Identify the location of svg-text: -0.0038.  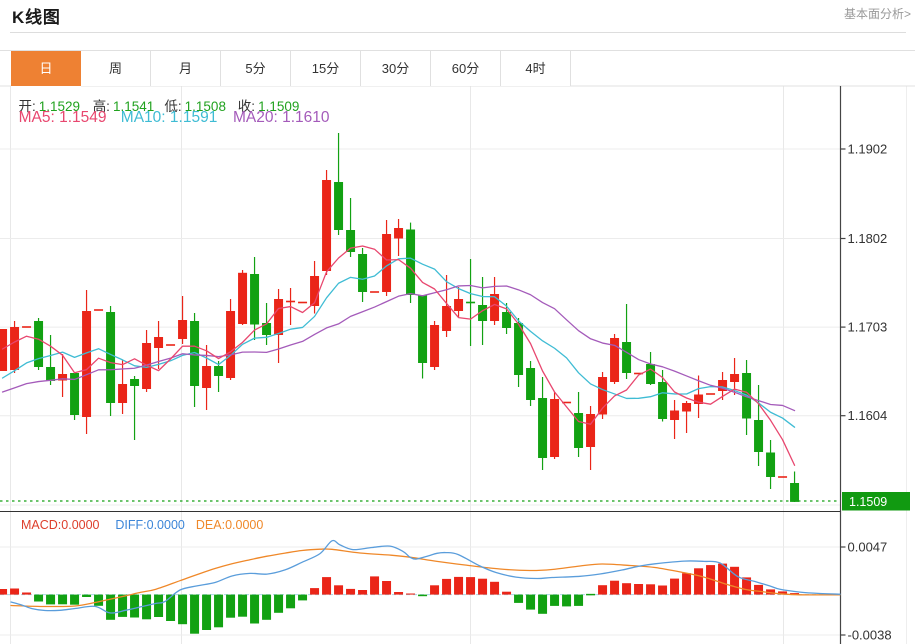
(870, 635).